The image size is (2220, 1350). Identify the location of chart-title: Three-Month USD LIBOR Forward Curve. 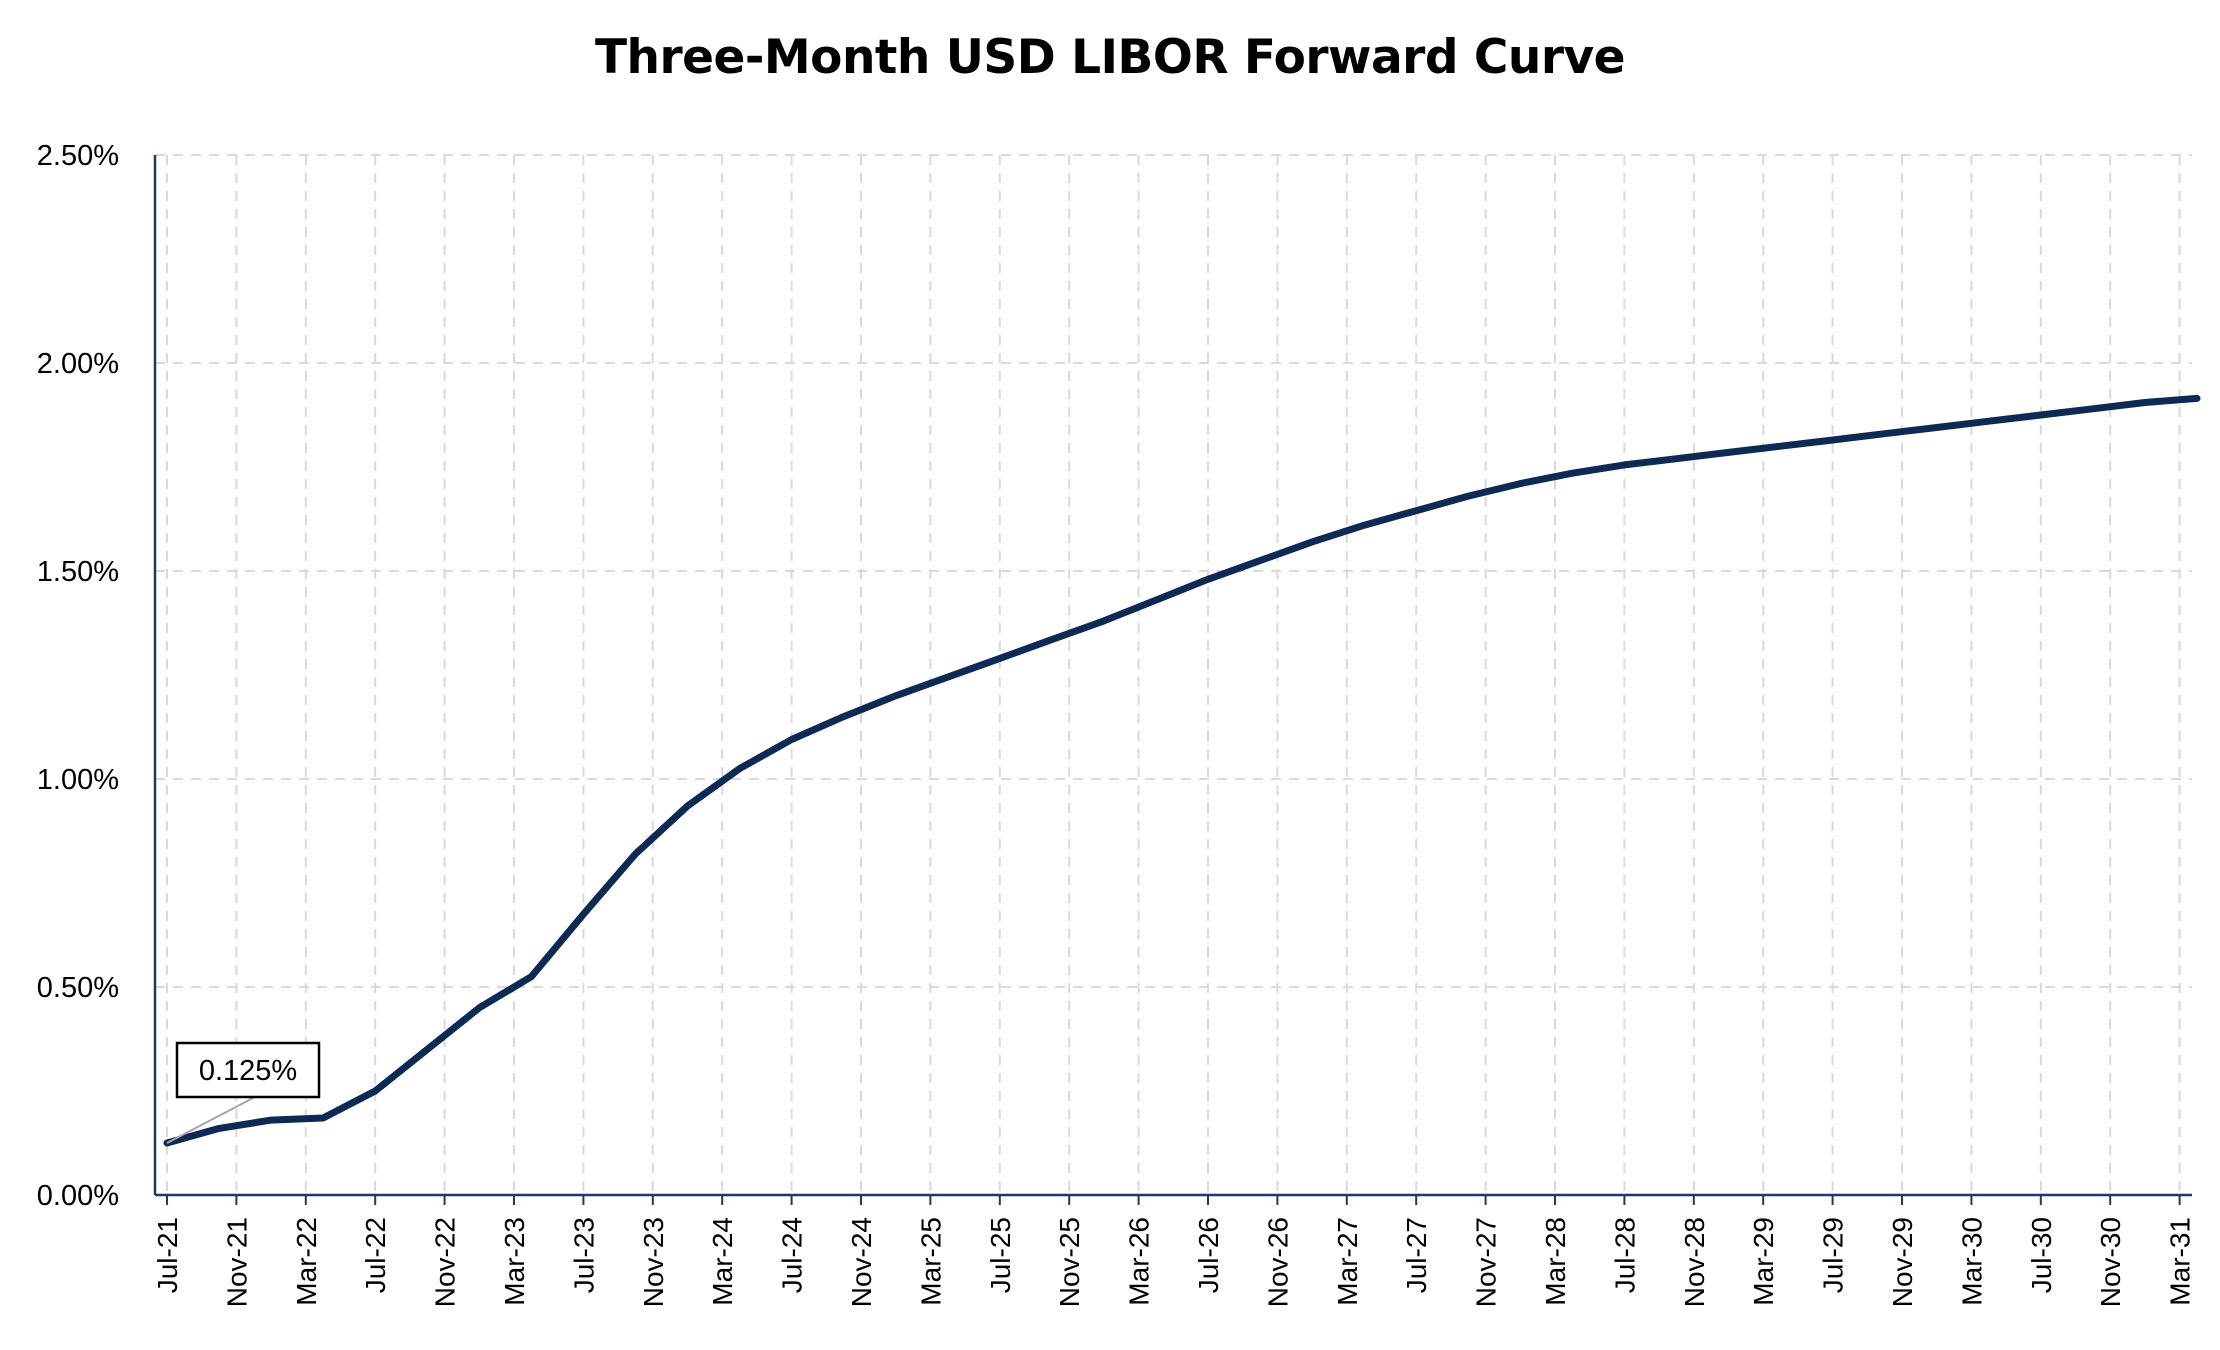
(1110, 57).